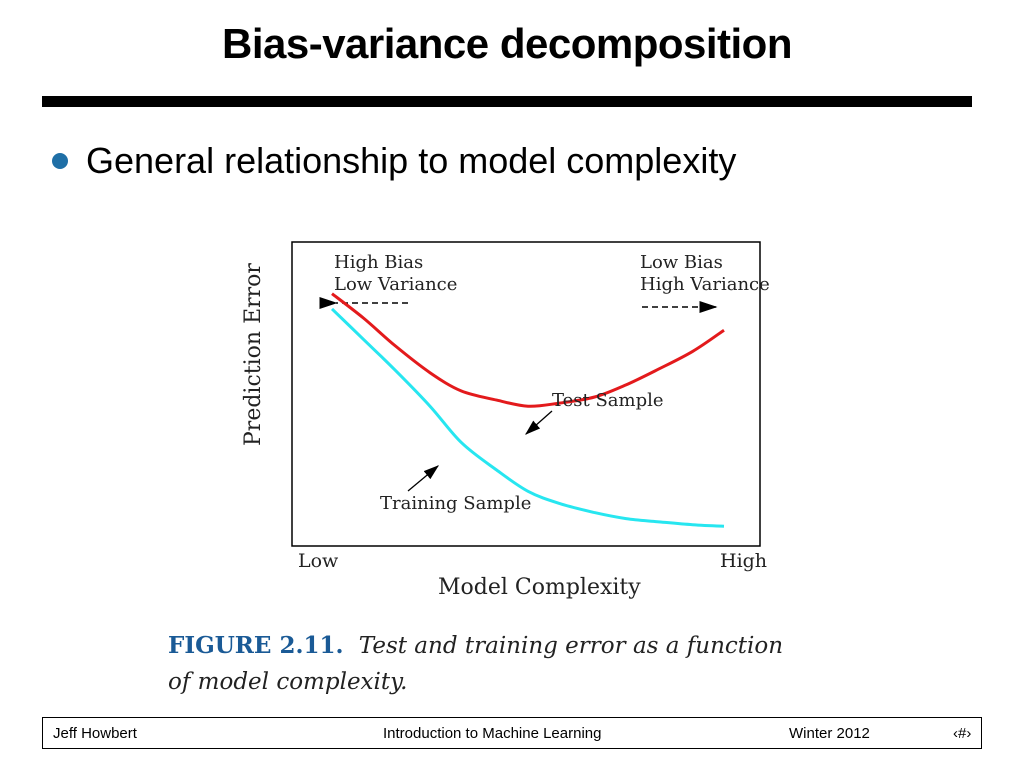 The height and width of the screenshot is (768, 1024). What do you see at coordinates (395, 284) in the screenshot?
I see `left-note-low-variance: Low Variance` at bounding box center [395, 284].